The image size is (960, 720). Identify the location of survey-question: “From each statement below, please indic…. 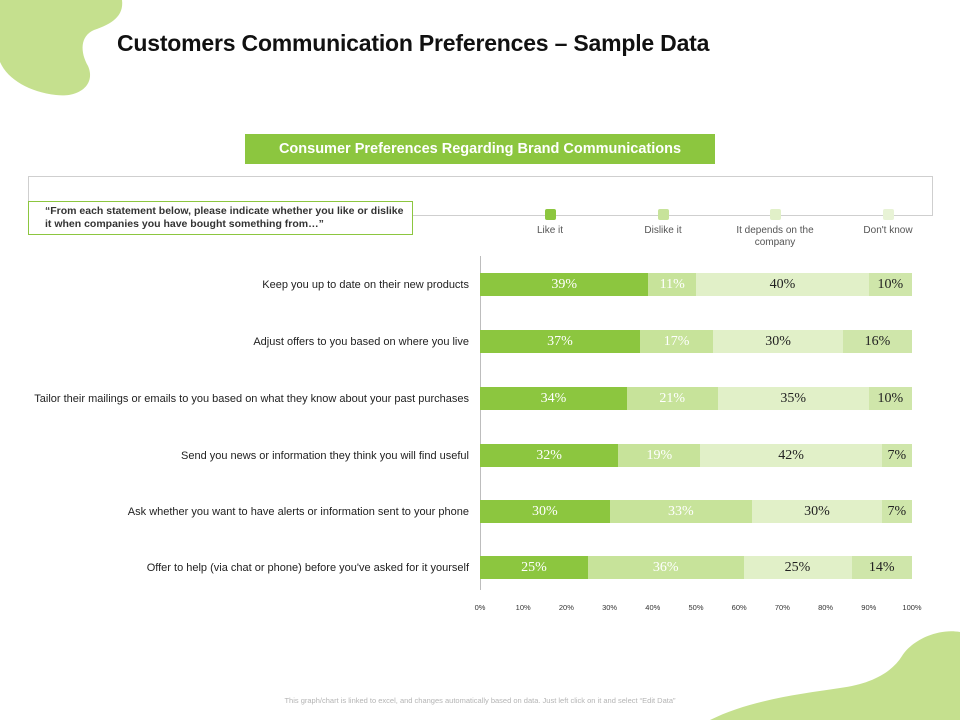
(220, 218).